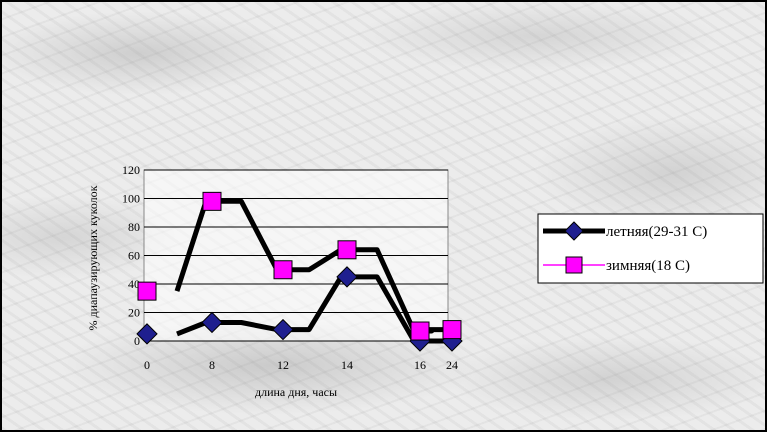  I want to click on y-tick-100: 100, so click(131, 199).